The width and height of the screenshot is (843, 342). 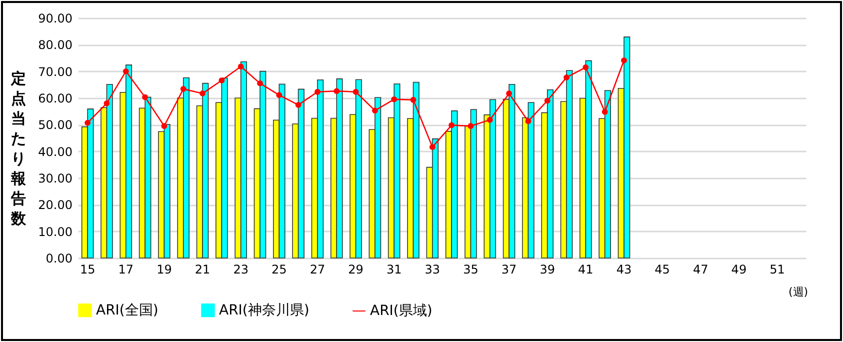 I want to click on y-tick-label: 30.00, so click(x=55, y=179).